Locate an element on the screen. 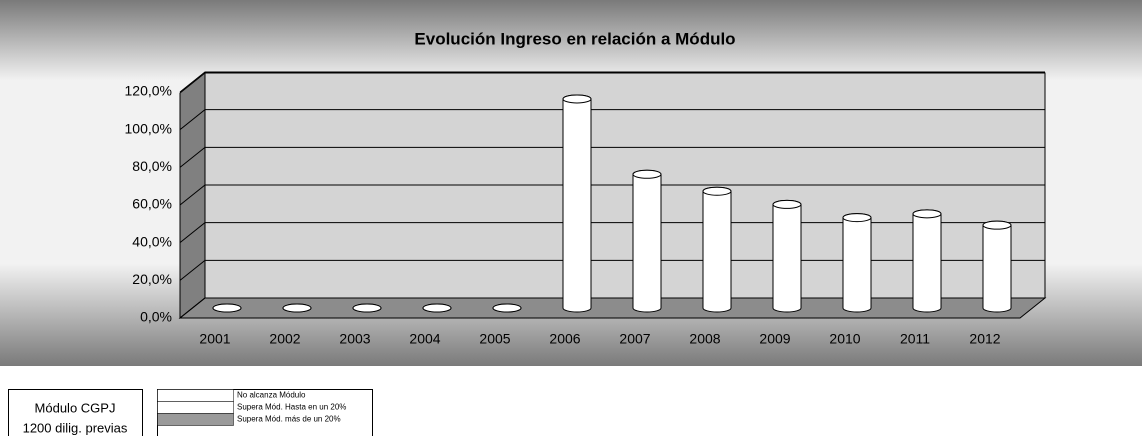 Image resolution: width=1142 pixels, height=441 pixels. y-tick-label: 100,0% is located at coordinates (148, 128).